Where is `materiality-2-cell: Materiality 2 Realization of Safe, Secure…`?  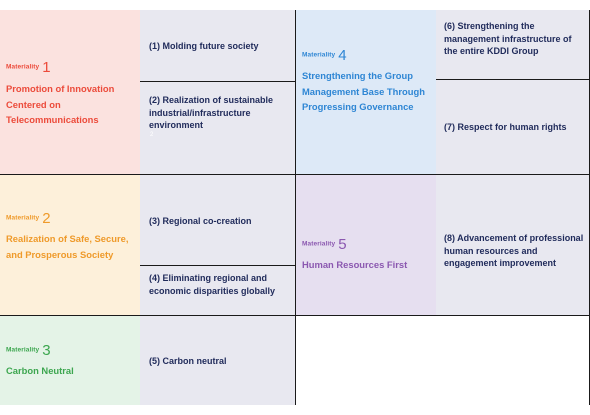
materiality-2-cell: Materiality 2 Realization of Safe, Secure… is located at coordinates (70, 245).